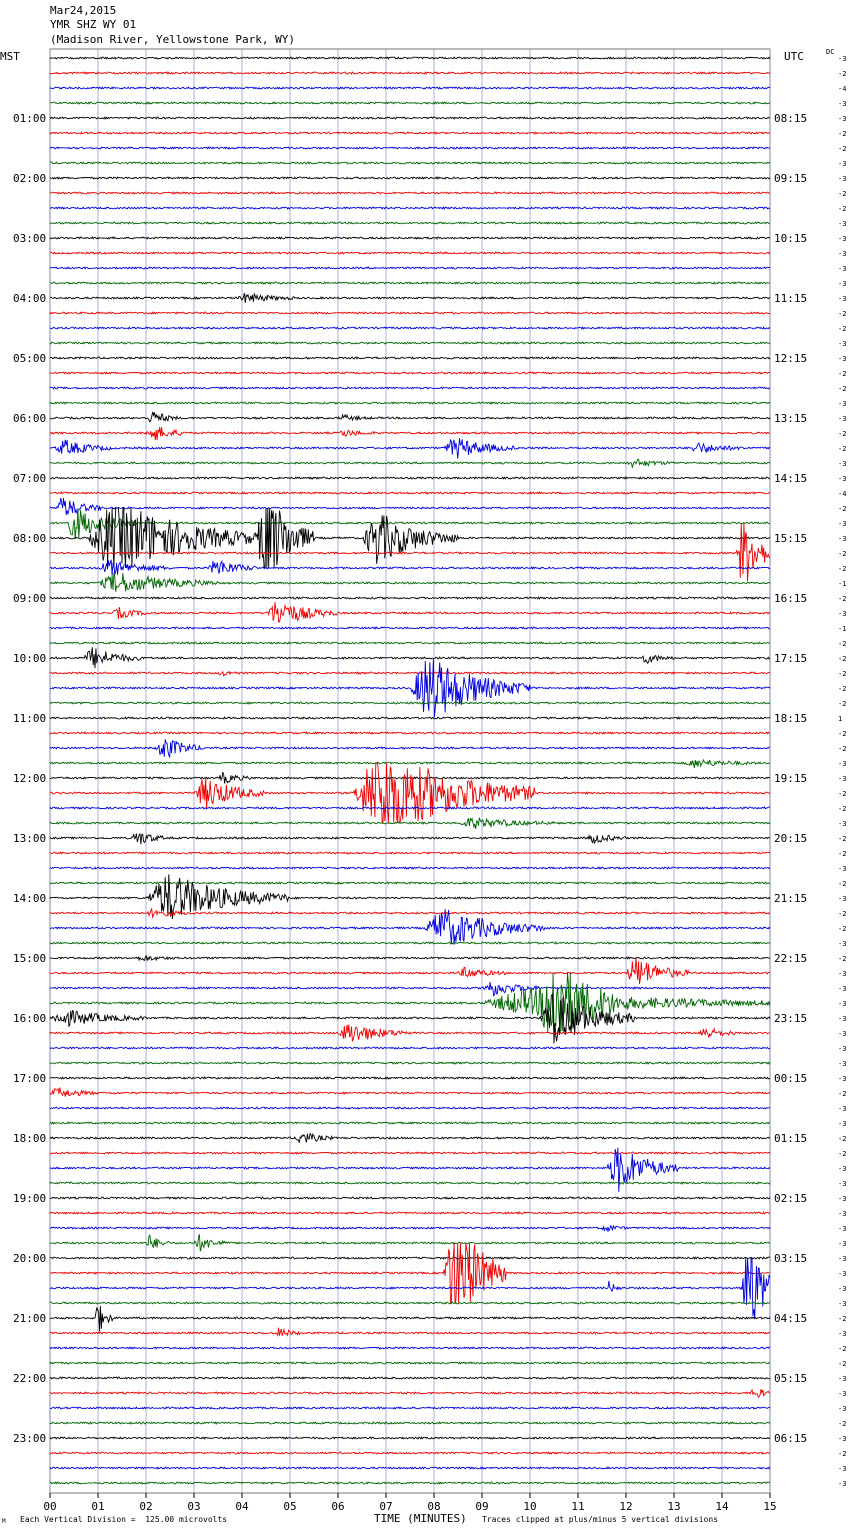  I want to click on x-tick-label: 00, so click(49, 1506).